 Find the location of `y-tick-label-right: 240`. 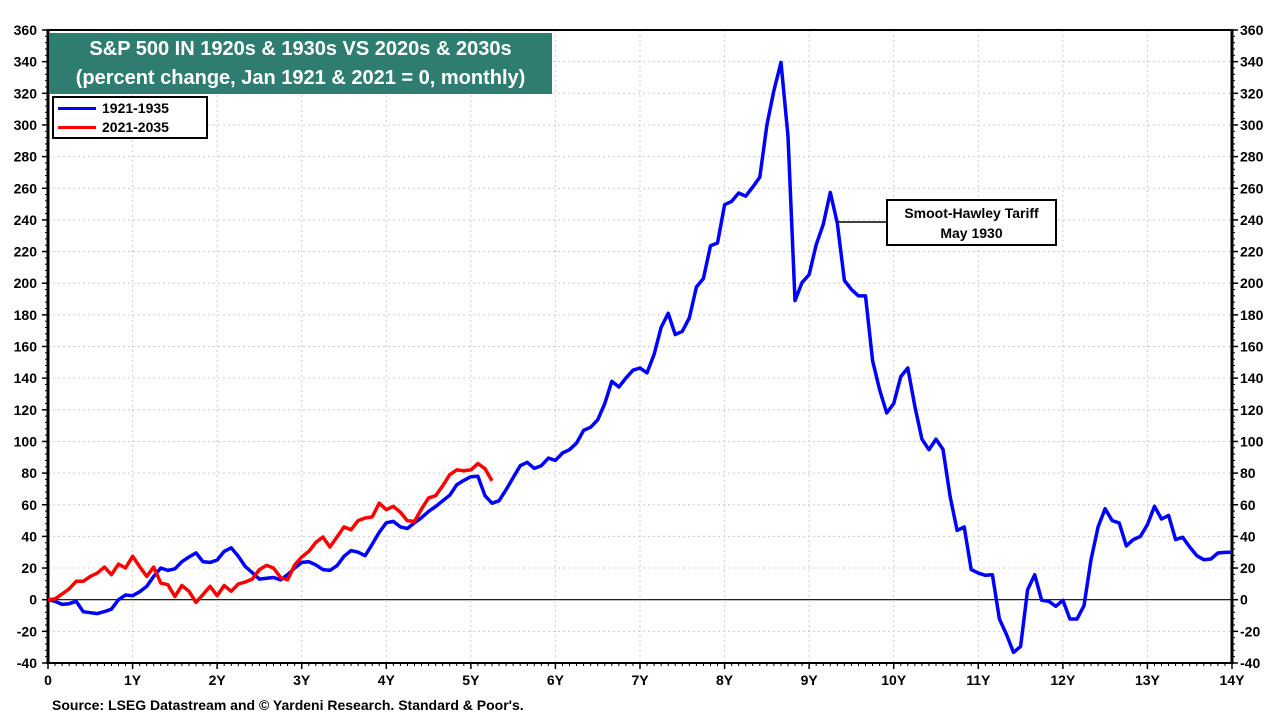

y-tick-label-right: 240 is located at coordinates (1252, 220).